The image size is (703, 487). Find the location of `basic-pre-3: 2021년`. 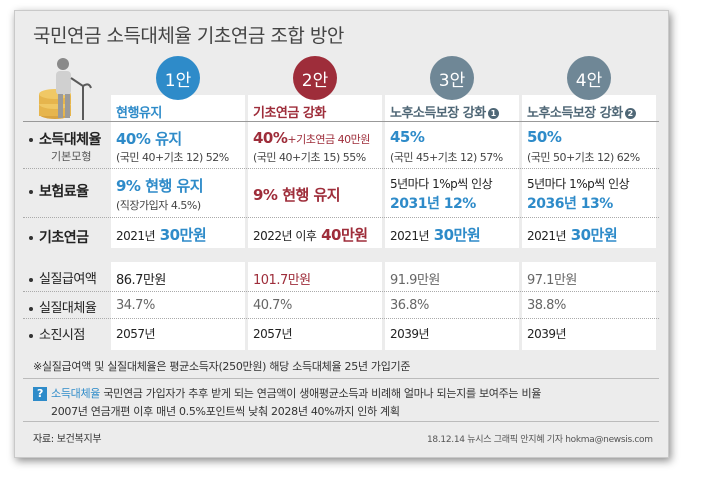

basic-pre-3: 2021년 is located at coordinates (410, 236).